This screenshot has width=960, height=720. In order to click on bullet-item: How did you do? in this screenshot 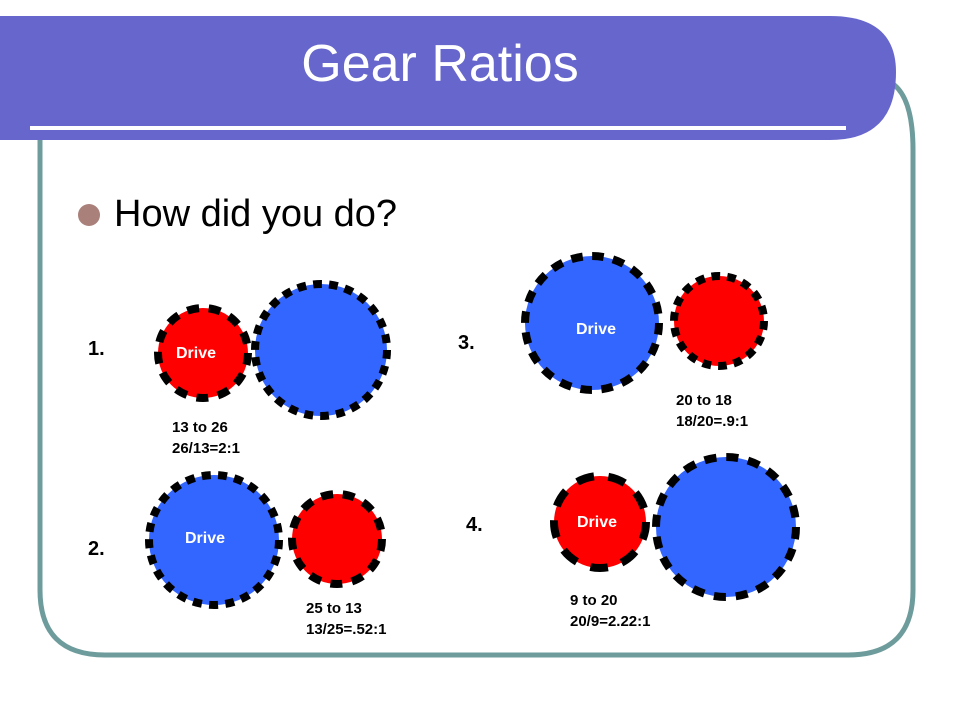, I will do `click(237, 214)`.